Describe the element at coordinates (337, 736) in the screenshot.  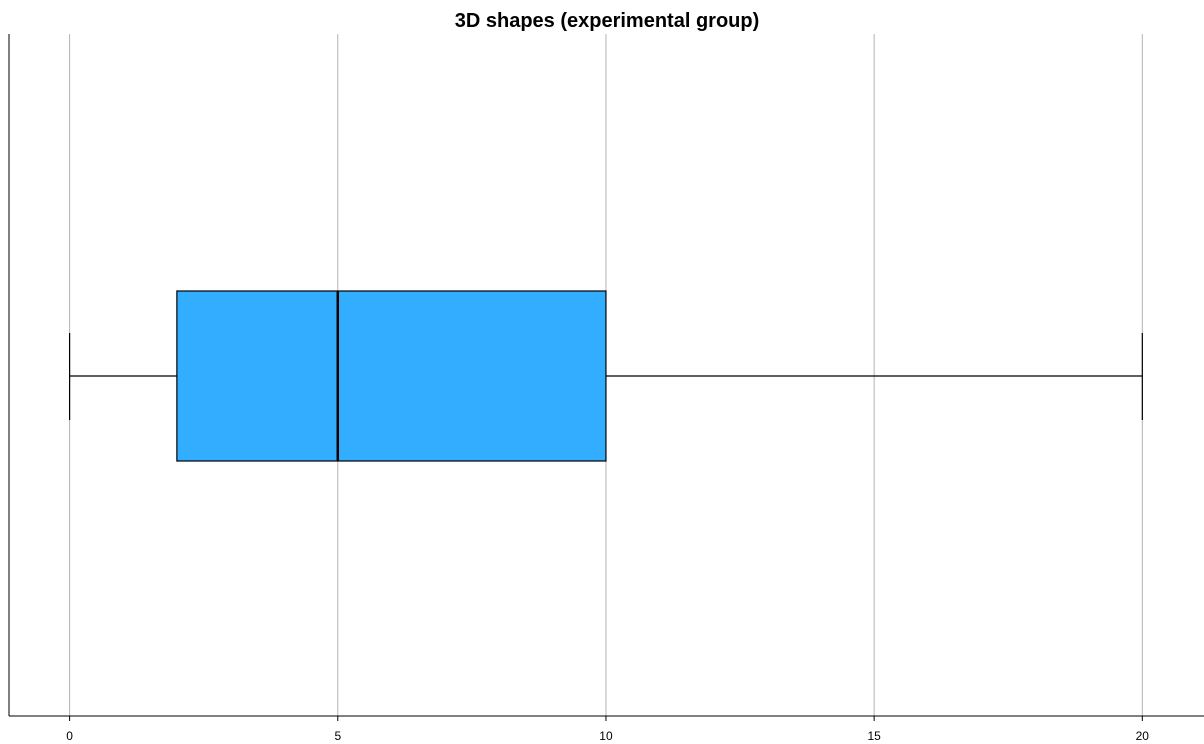
I see `x-tick-label: 5` at that location.